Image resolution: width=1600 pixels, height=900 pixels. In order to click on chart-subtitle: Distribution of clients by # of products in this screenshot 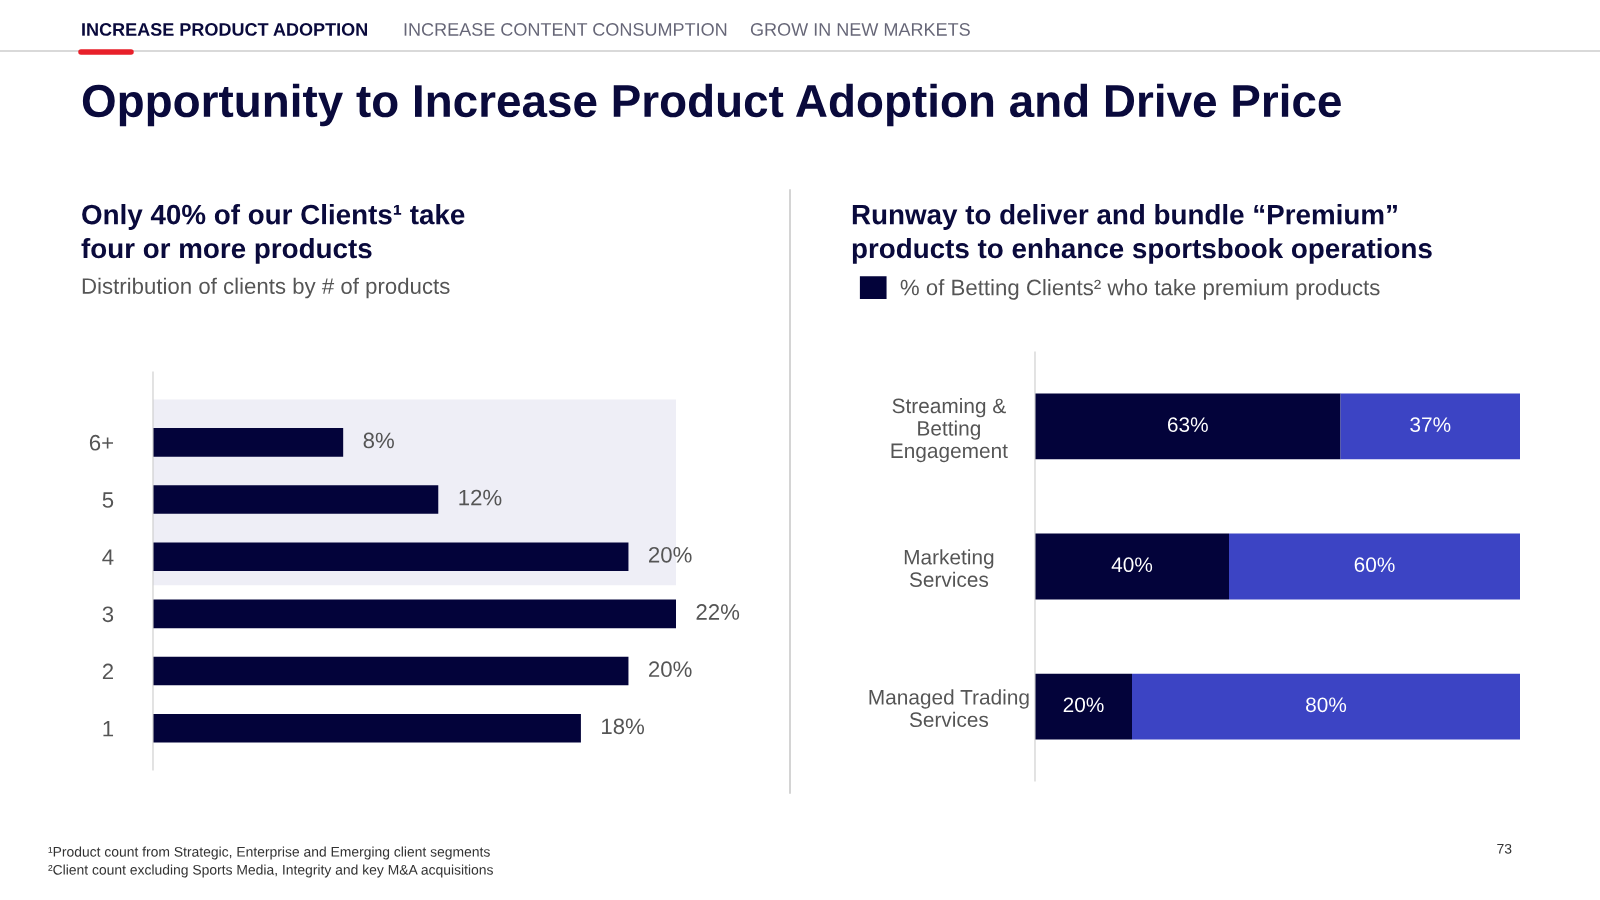, I will do `click(266, 288)`.